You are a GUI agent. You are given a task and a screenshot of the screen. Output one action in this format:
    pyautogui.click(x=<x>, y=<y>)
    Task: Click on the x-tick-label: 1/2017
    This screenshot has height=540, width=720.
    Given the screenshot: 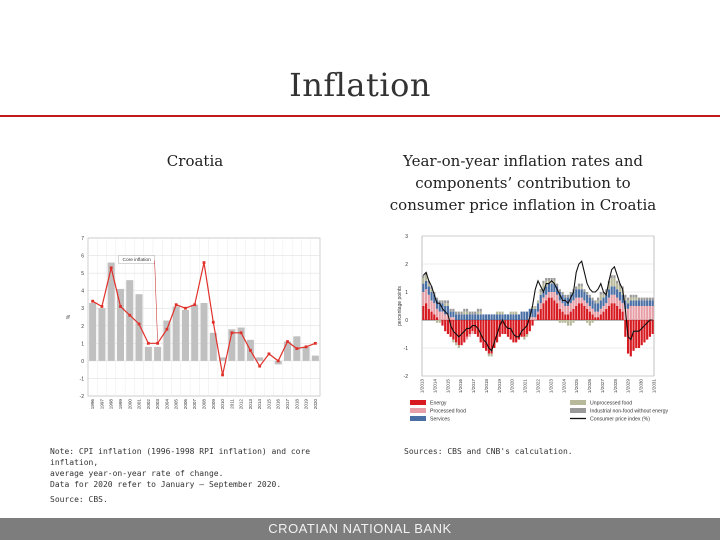 What is the action you would take?
    pyautogui.click(x=473, y=386)
    